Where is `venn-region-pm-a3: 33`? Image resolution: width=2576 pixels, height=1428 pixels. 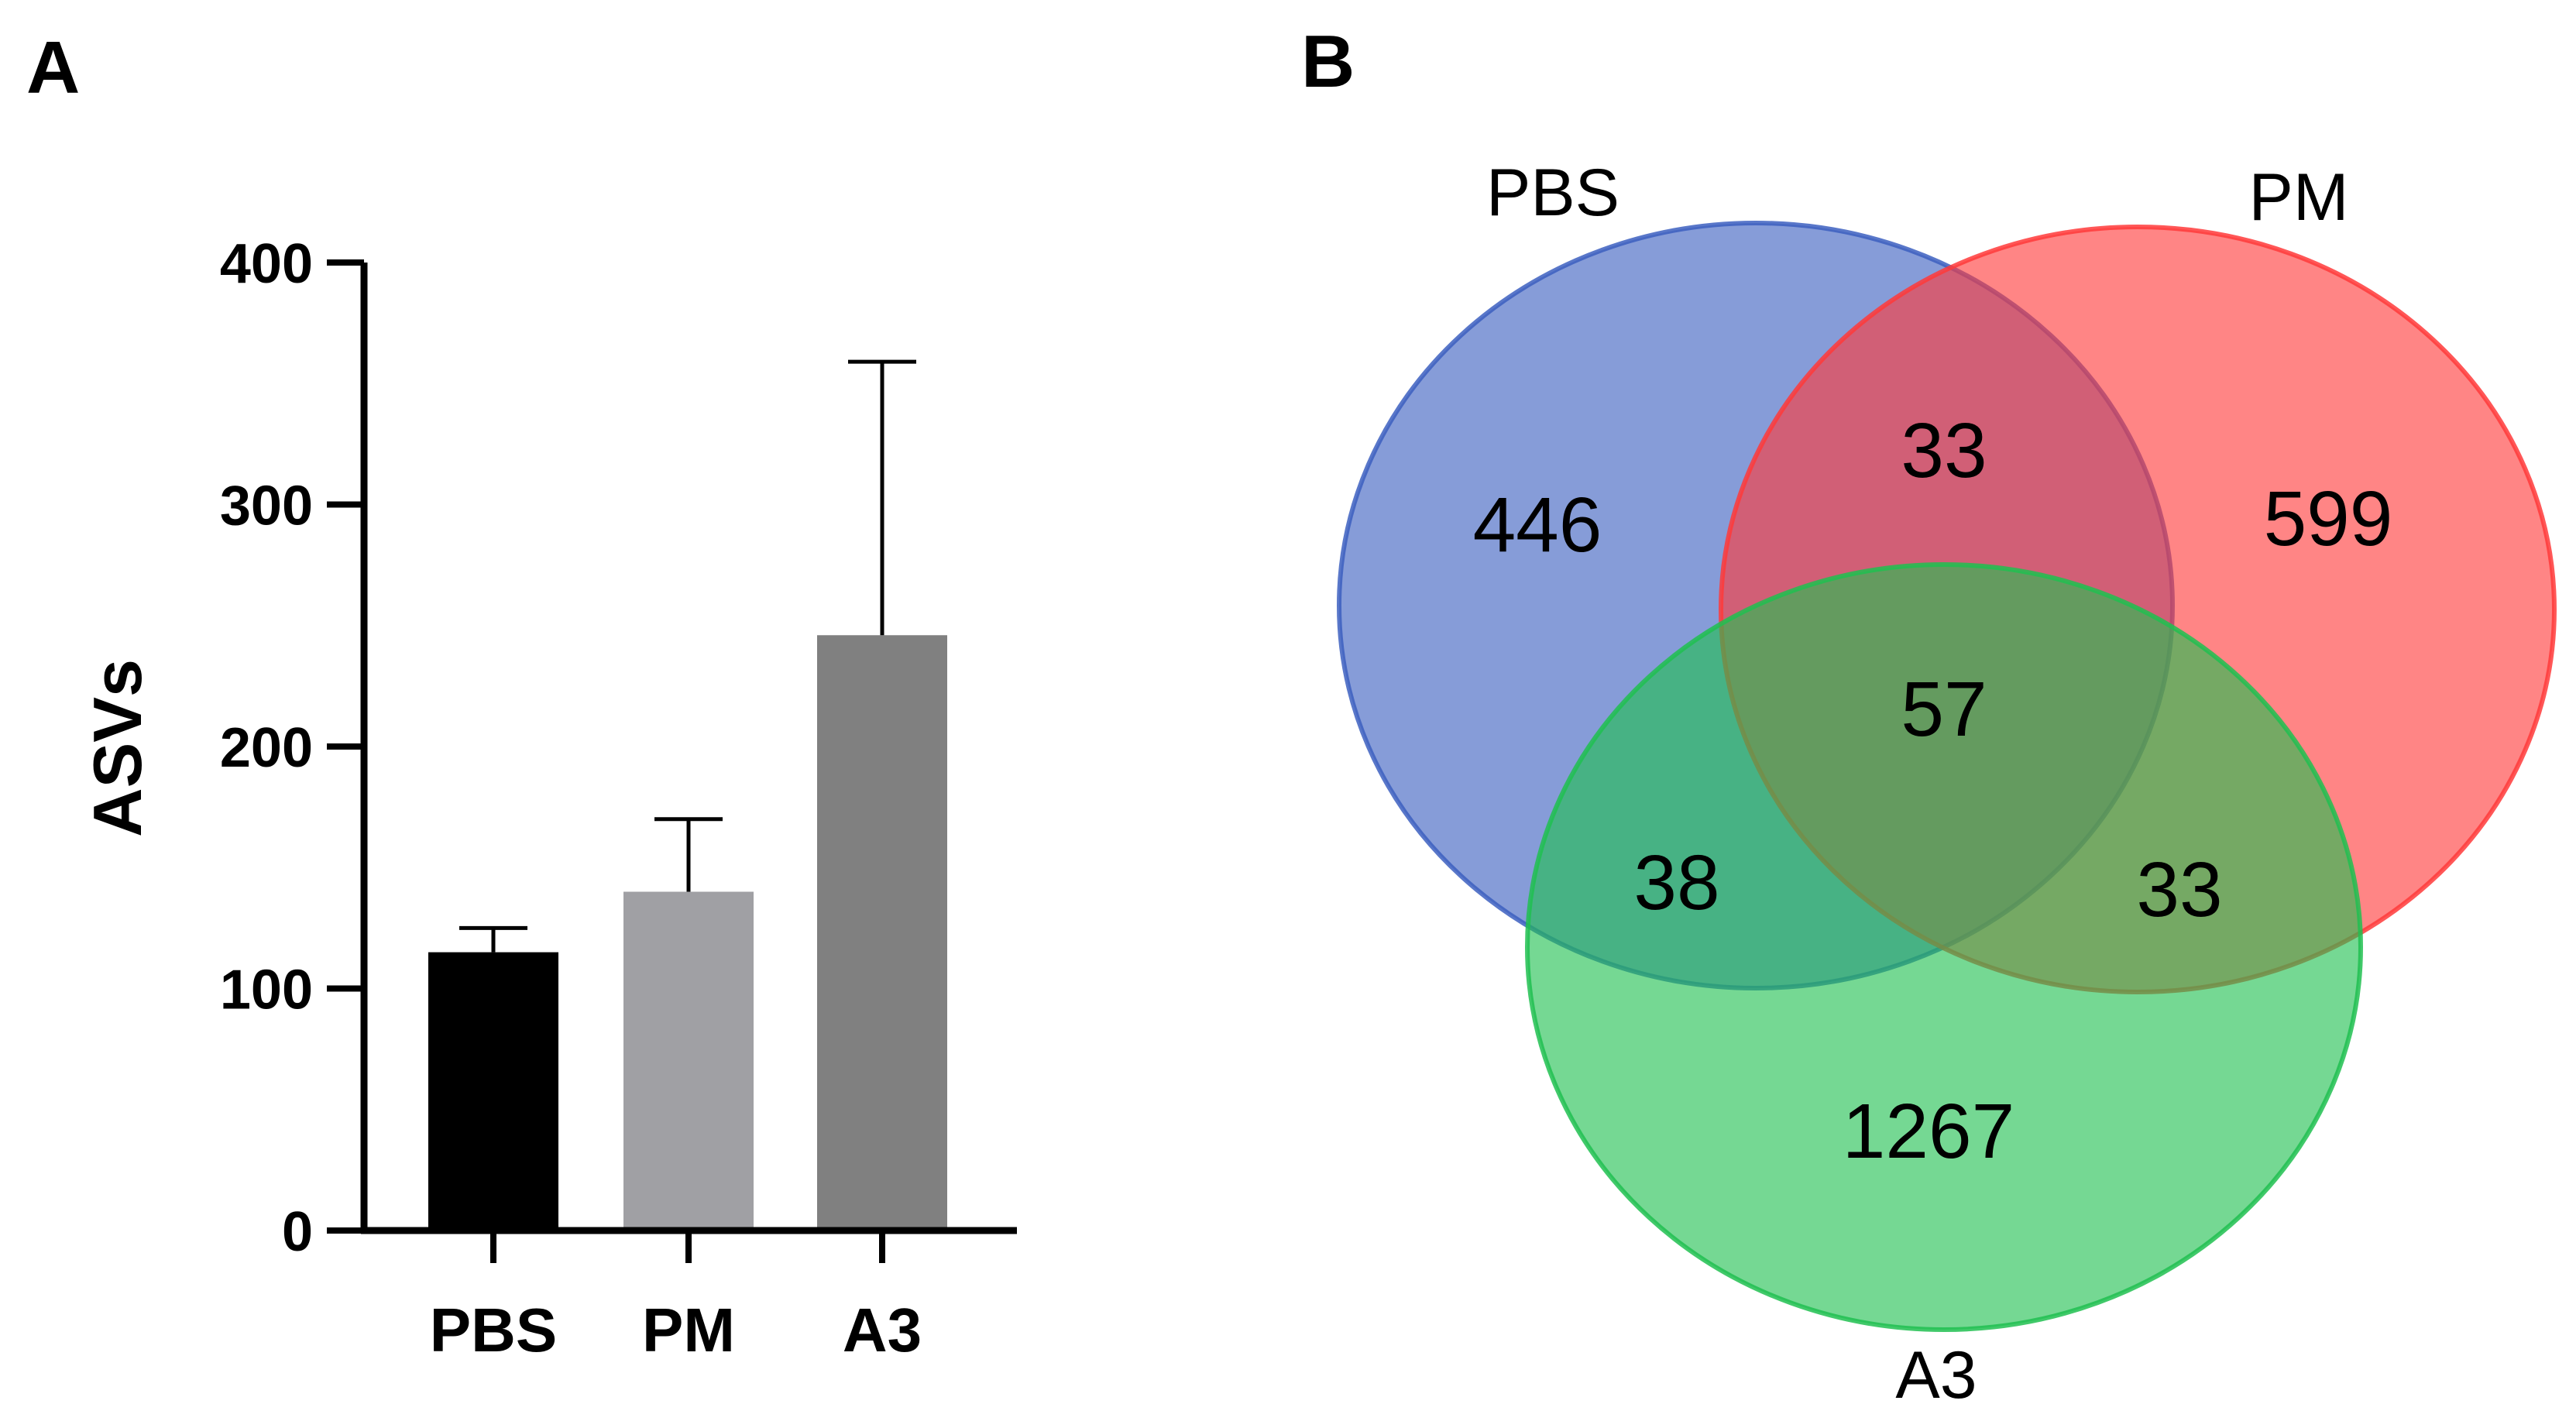
venn-region-pm-a3: 33 is located at coordinates (2179, 890).